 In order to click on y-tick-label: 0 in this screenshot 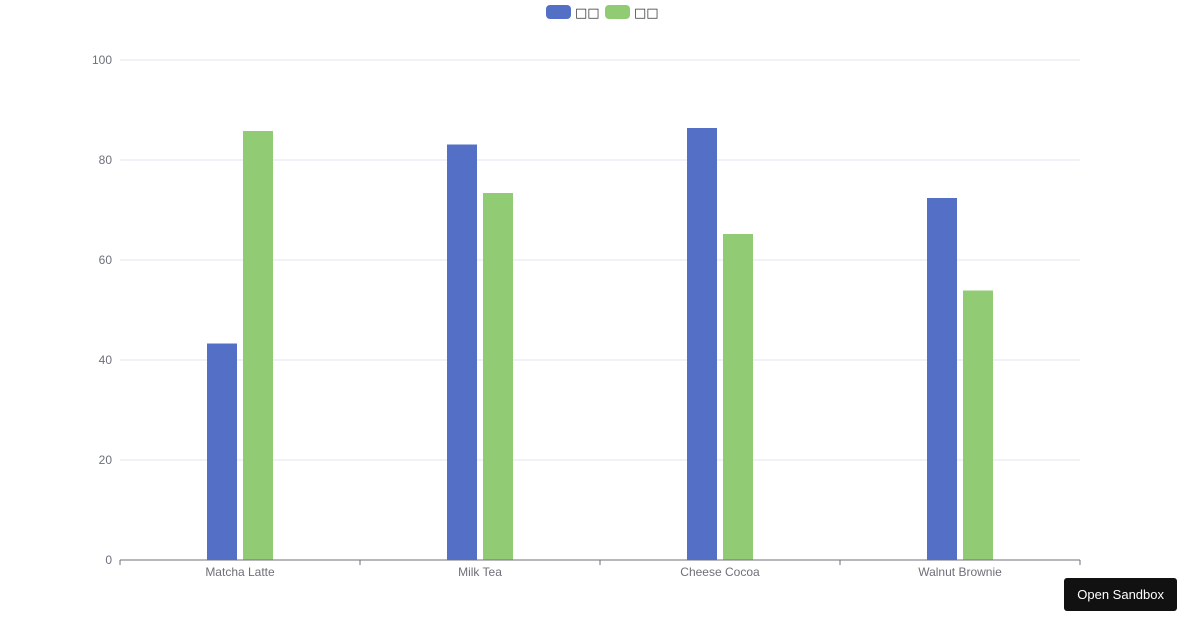, I will do `click(108, 560)`.